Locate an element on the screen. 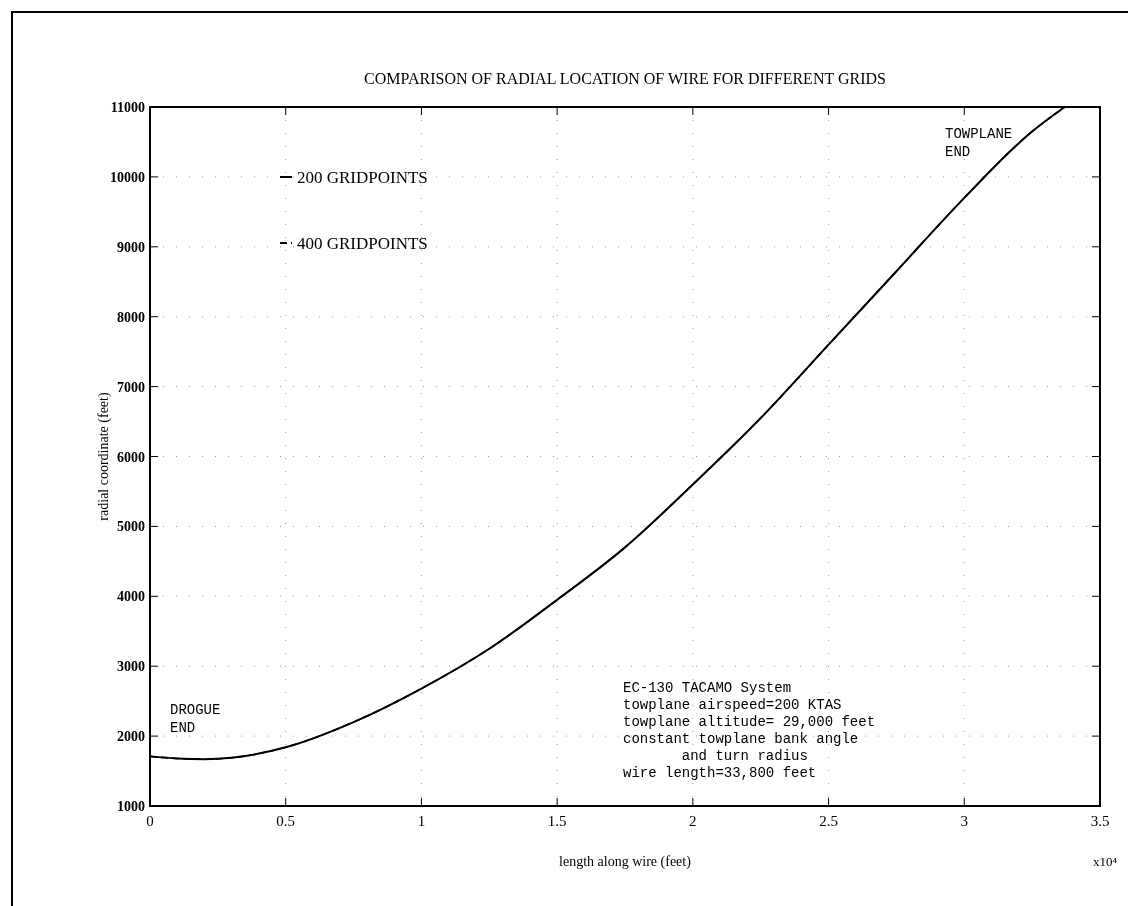  y-tick-label: 7000 is located at coordinates (131, 387).